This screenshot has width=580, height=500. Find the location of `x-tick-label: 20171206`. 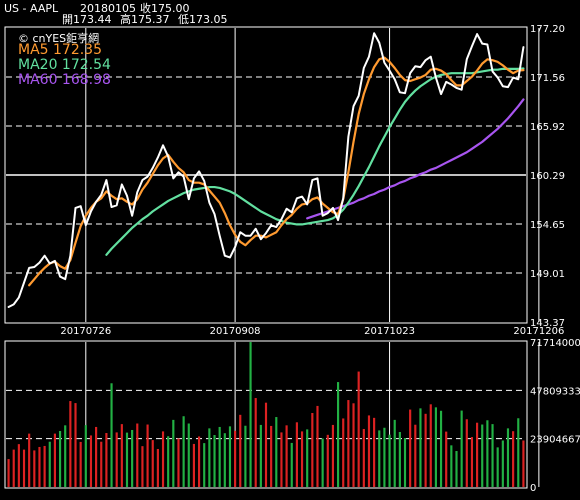

x-tick-label: 20171206 is located at coordinates (538, 331).